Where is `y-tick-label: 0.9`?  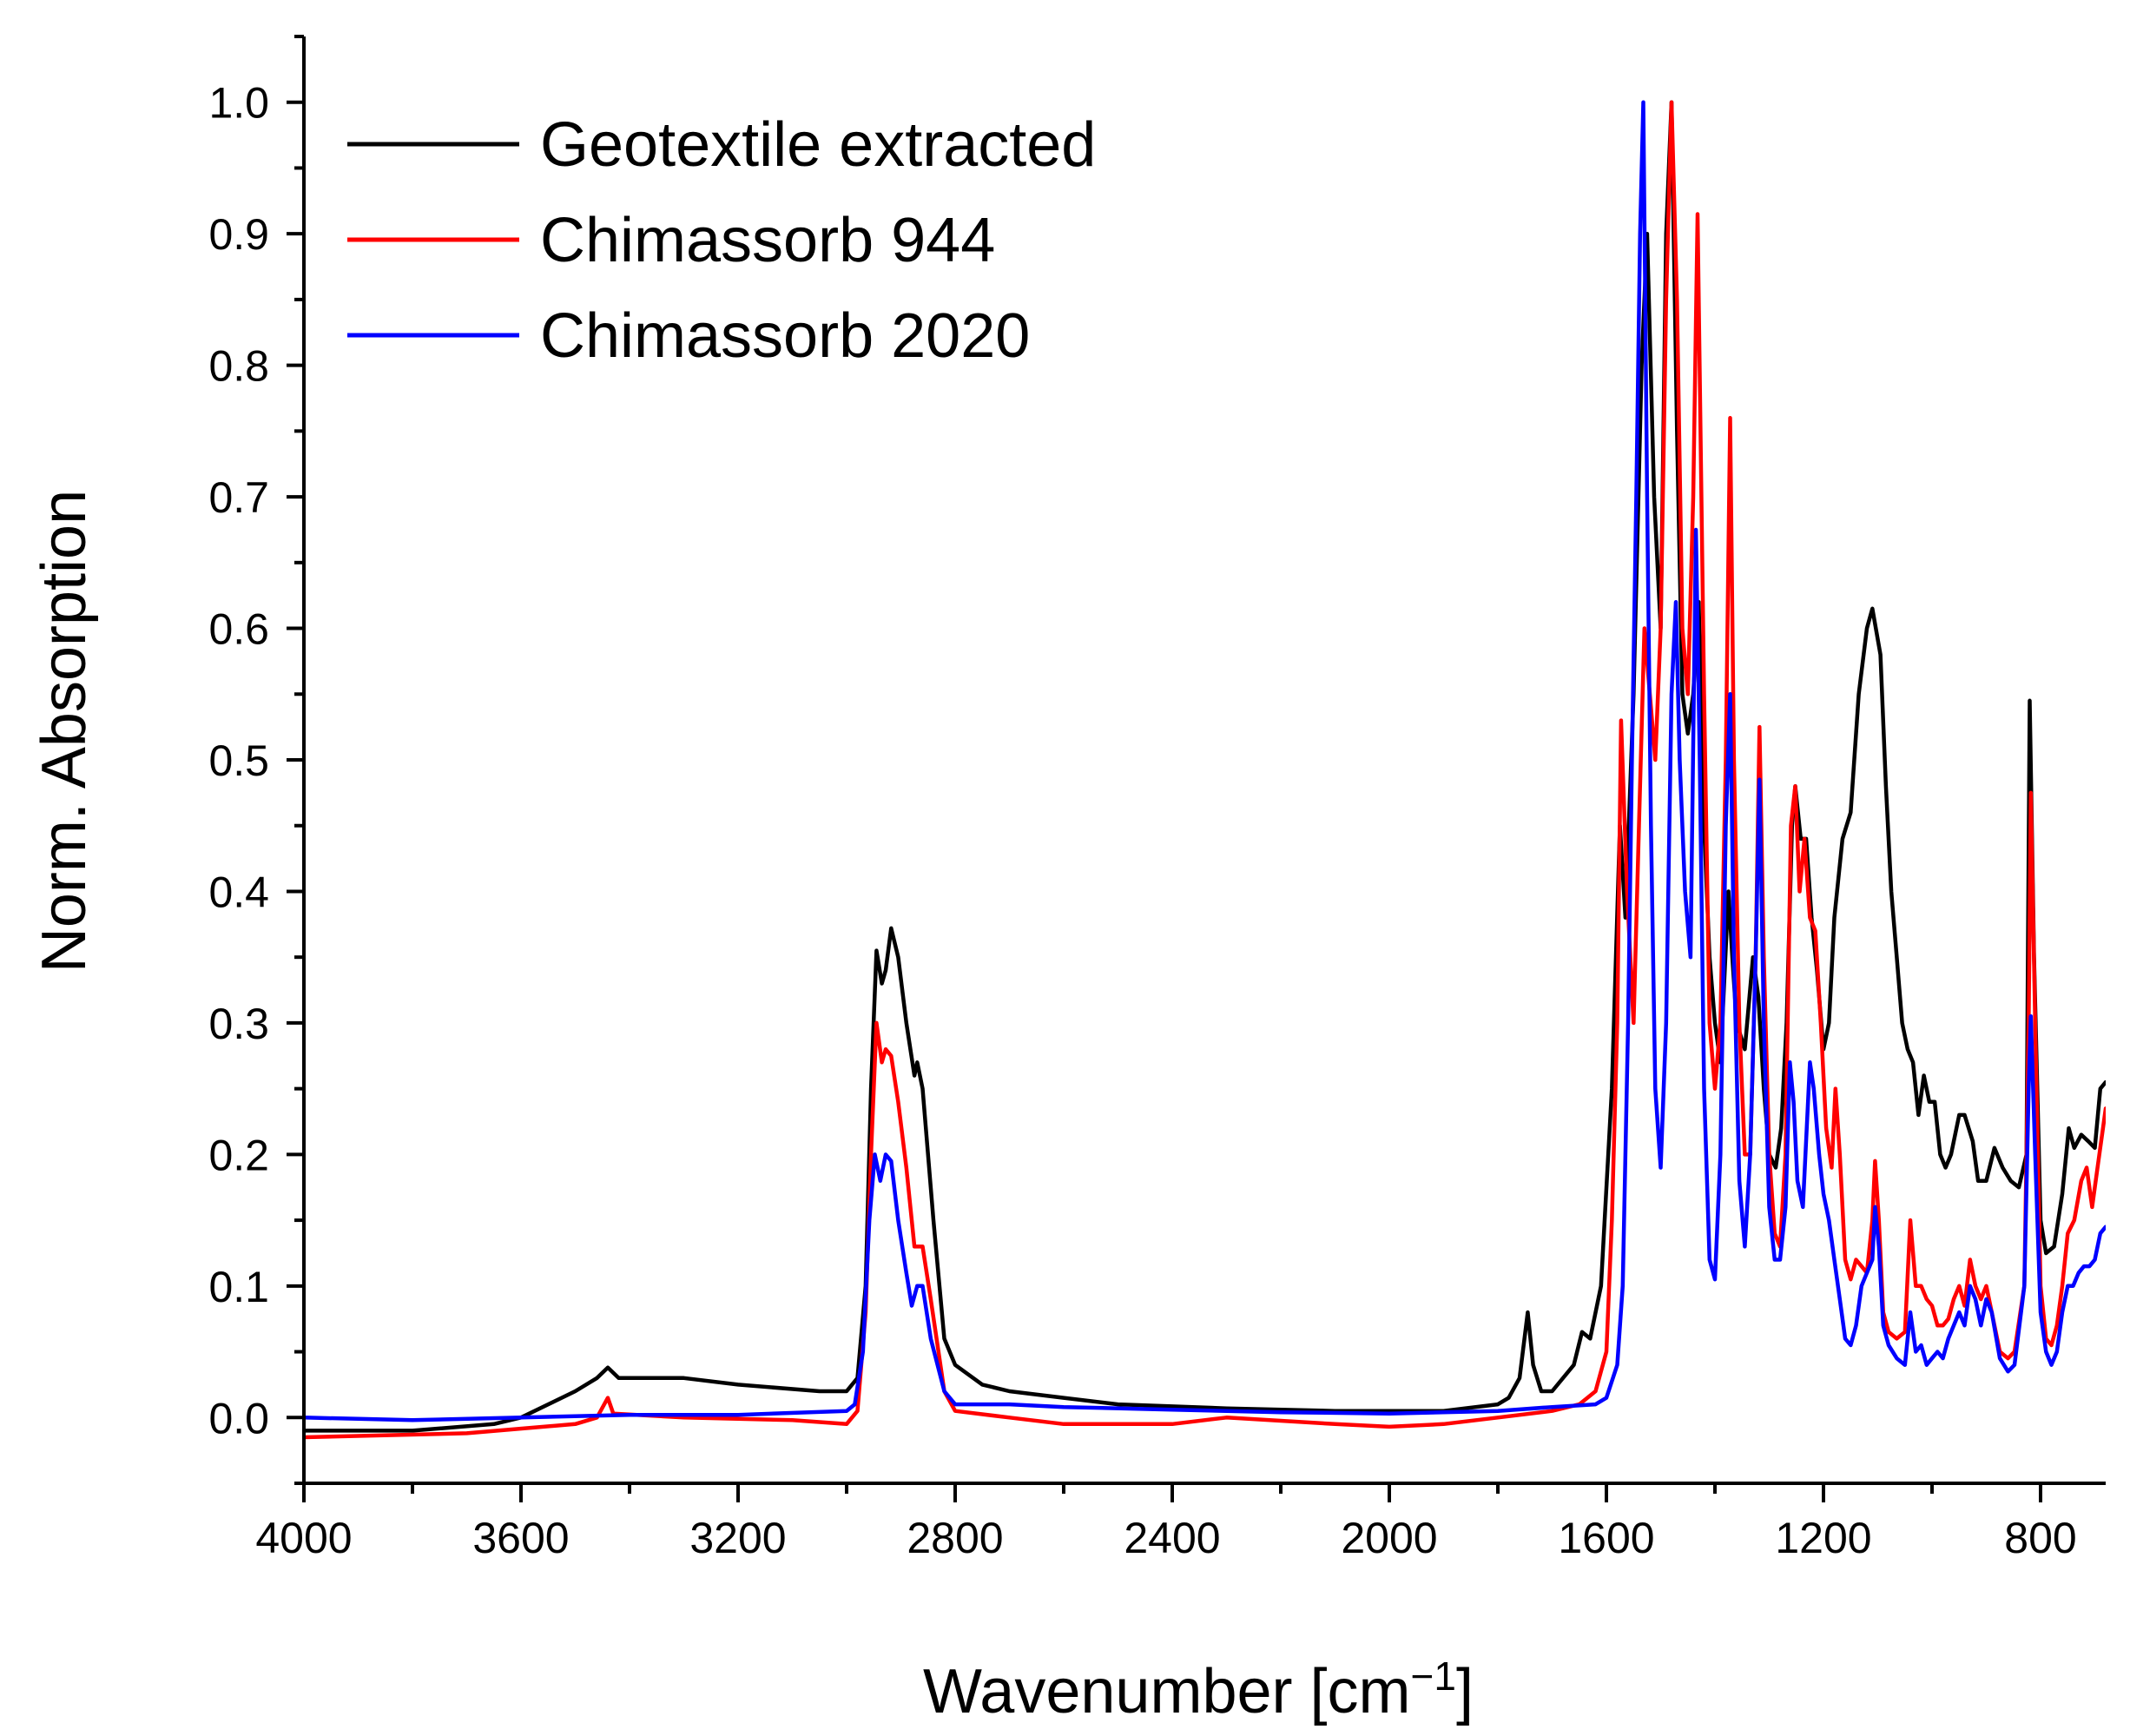
y-tick-label: 0.9 is located at coordinates (238, 234).